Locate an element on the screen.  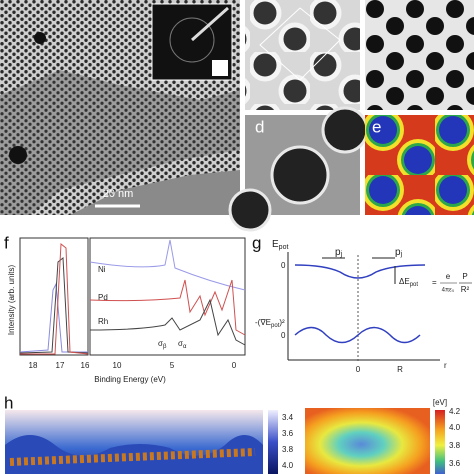
curve-label: Ni is located at coordinates (102, 269).